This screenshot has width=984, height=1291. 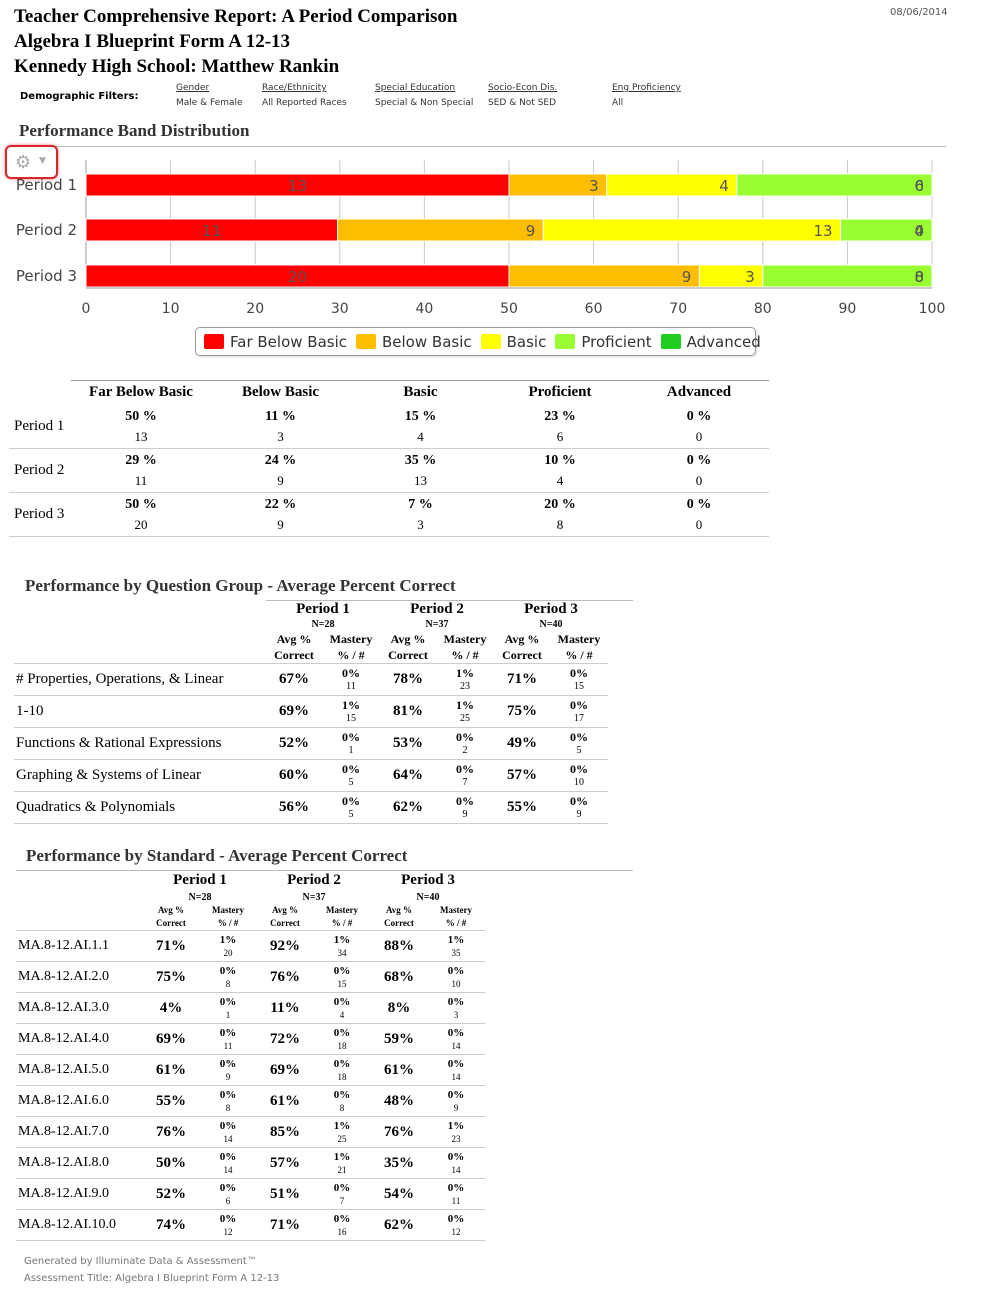 I want to click on qg-avg-cell: 53%, so click(x=408, y=743).